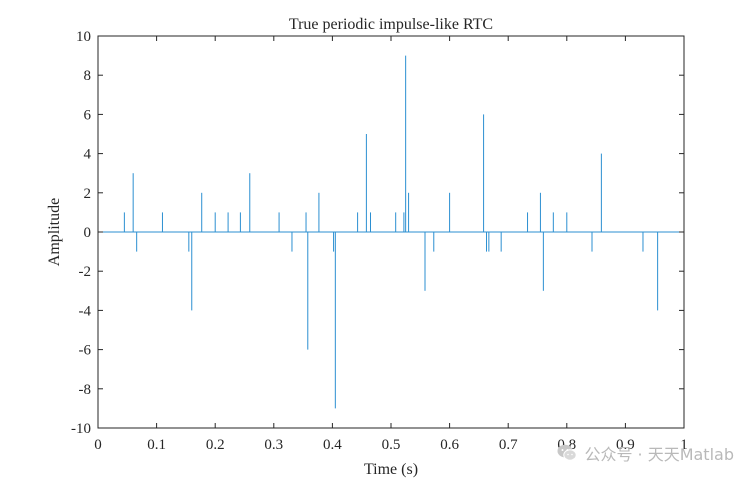  Describe the element at coordinates (88, 76) in the screenshot. I see `y-tick-label: 8` at that location.